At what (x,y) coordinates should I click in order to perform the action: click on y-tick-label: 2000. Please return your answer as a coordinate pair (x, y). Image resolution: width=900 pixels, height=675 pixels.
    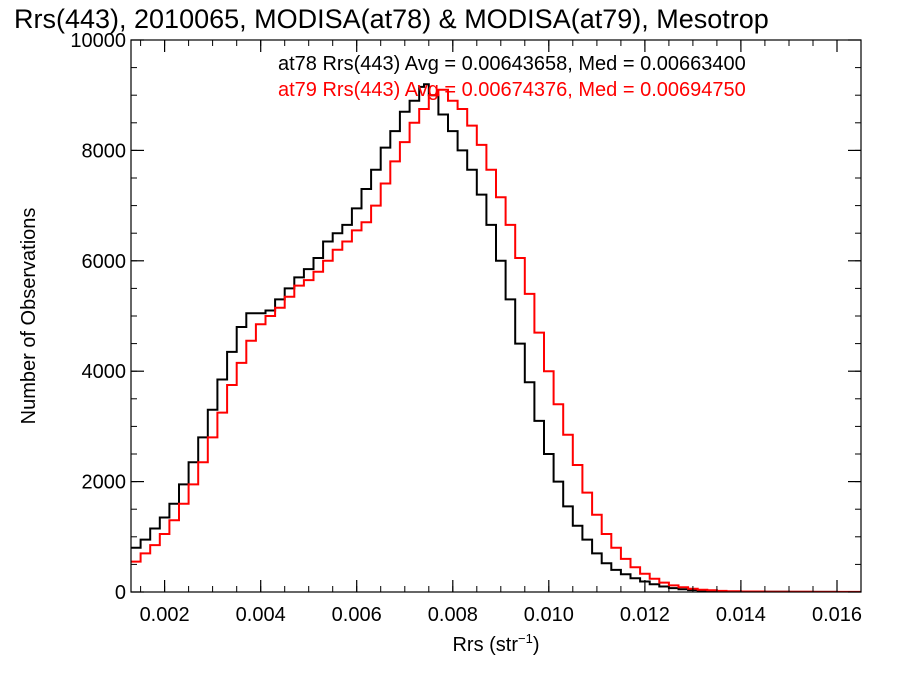
    Looking at the image, I should click on (104, 483).